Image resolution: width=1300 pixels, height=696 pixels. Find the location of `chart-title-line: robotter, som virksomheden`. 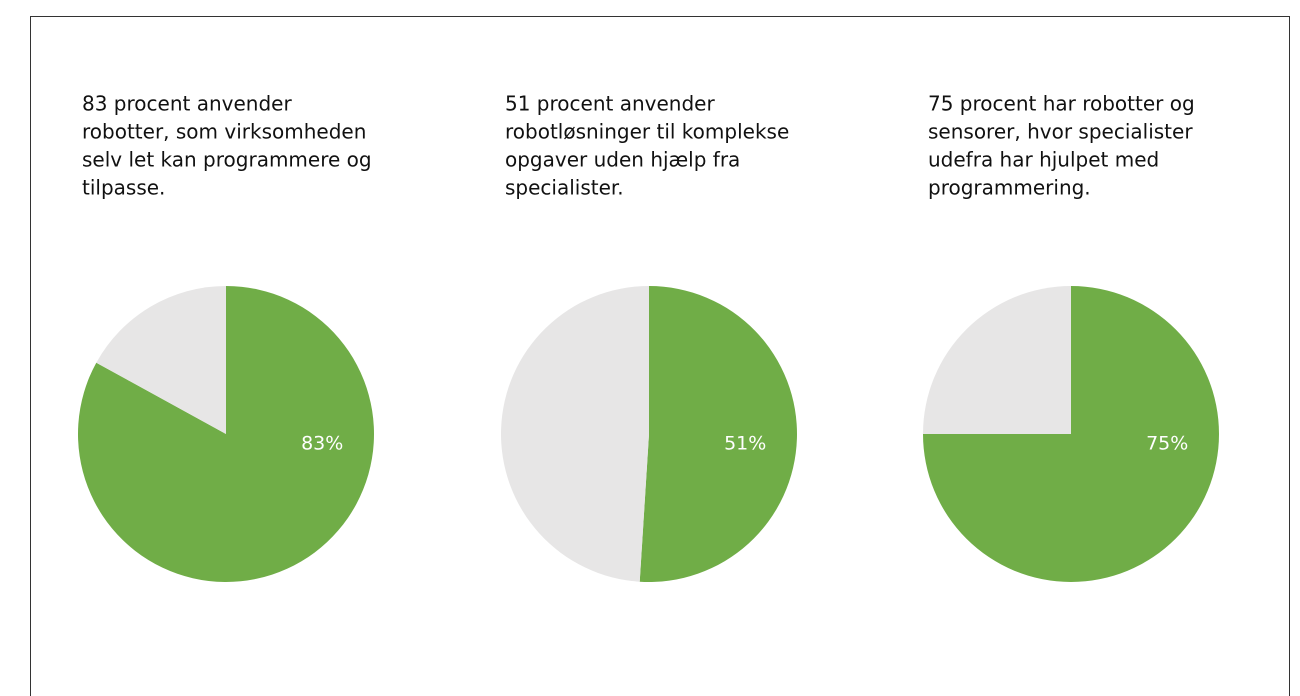

chart-title-line: robotter, som virksomheden is located at coordinates (224, 132).